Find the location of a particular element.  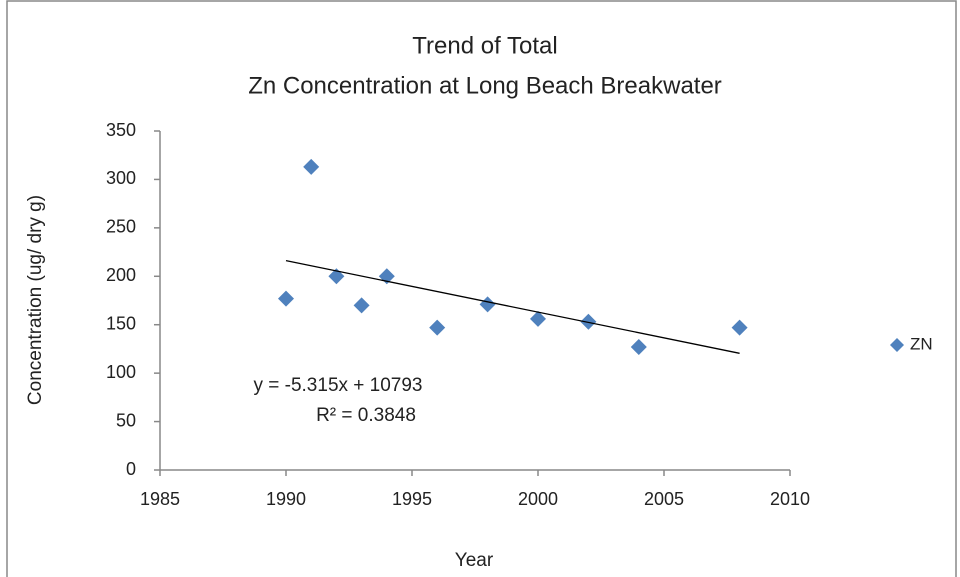

trendline-r2: R² = 0.3848 is located at coordinates (366, 415).